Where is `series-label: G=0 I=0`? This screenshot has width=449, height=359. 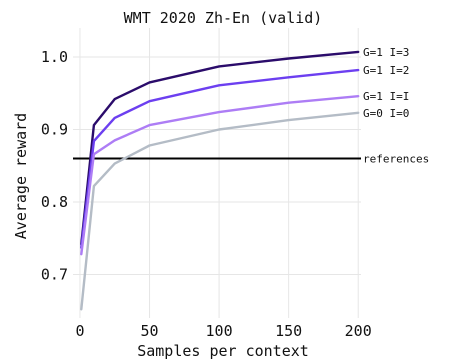
series-label: G=0 I=0 is located at coordinates (386, 113).